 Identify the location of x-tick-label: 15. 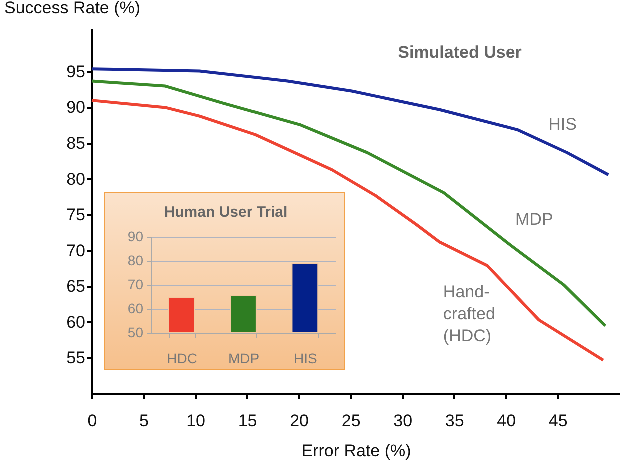
(248, 421).